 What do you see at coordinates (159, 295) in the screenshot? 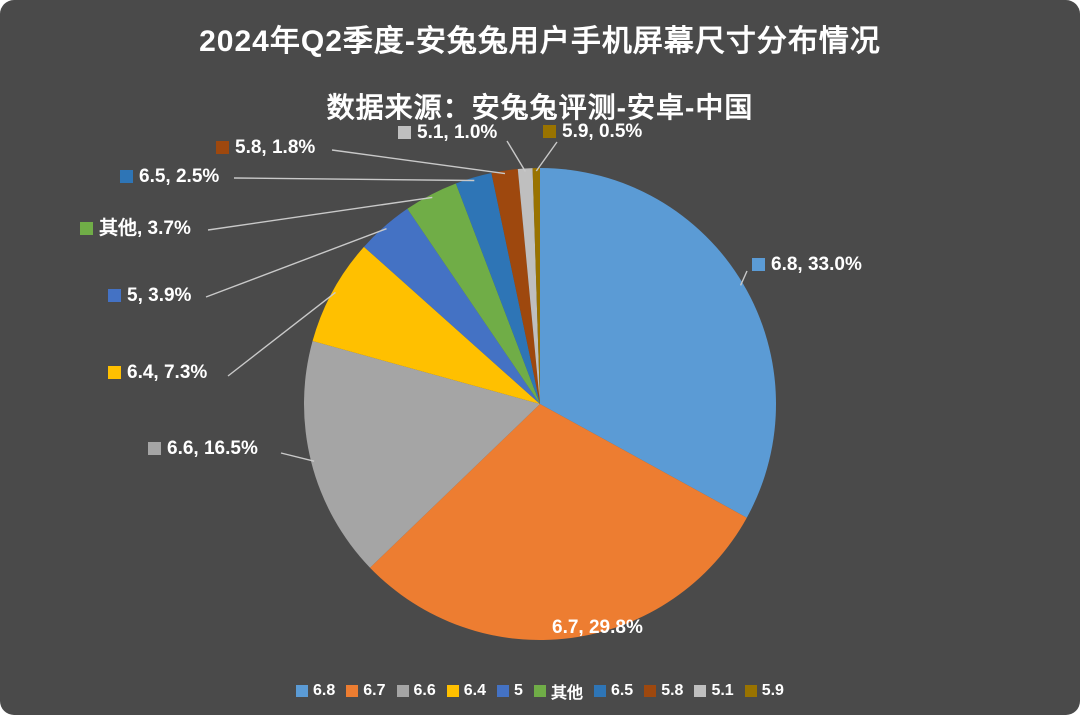
I see `slice-label-text: 5, 3.9%` at bounding box center [159, 295].